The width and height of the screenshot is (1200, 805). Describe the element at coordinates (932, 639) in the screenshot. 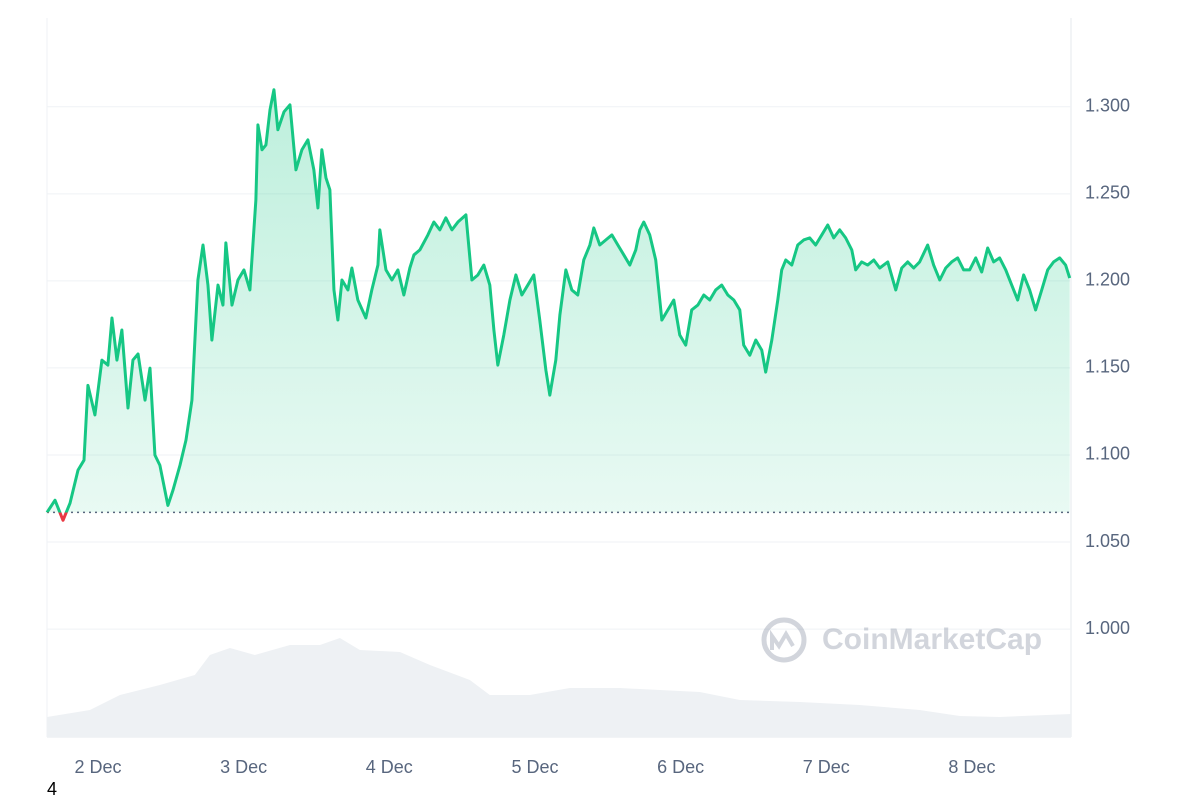

I see `watermark-text: CoinMarketCap` at that location.